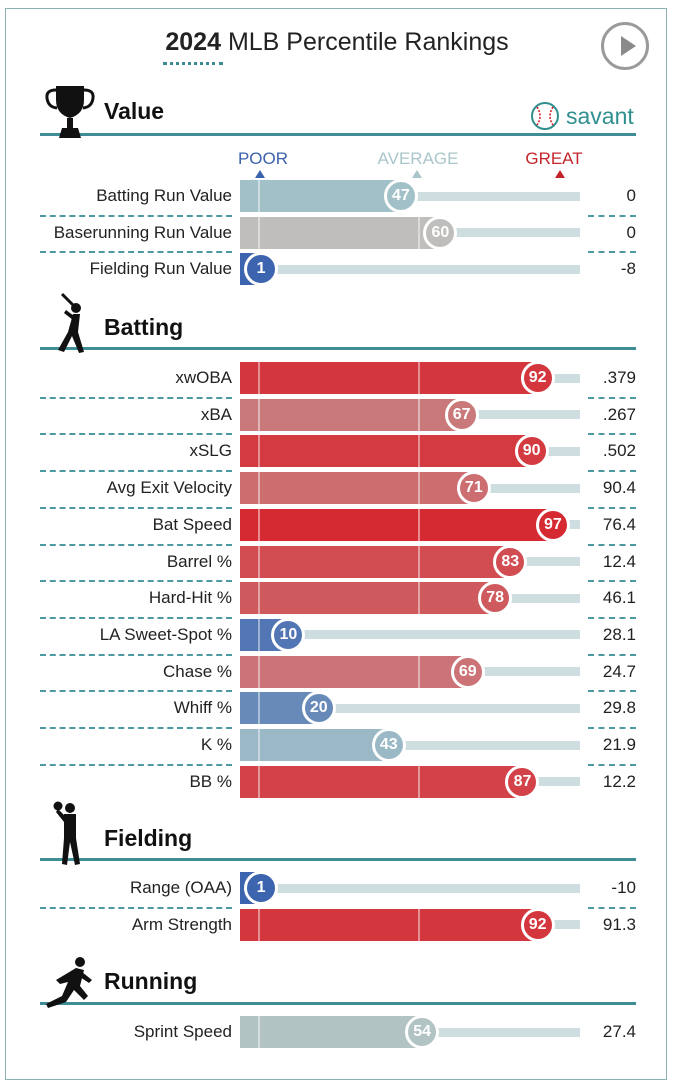  I want to click on metric-label-range-oaa: Range (OAA), so click(180, 887).